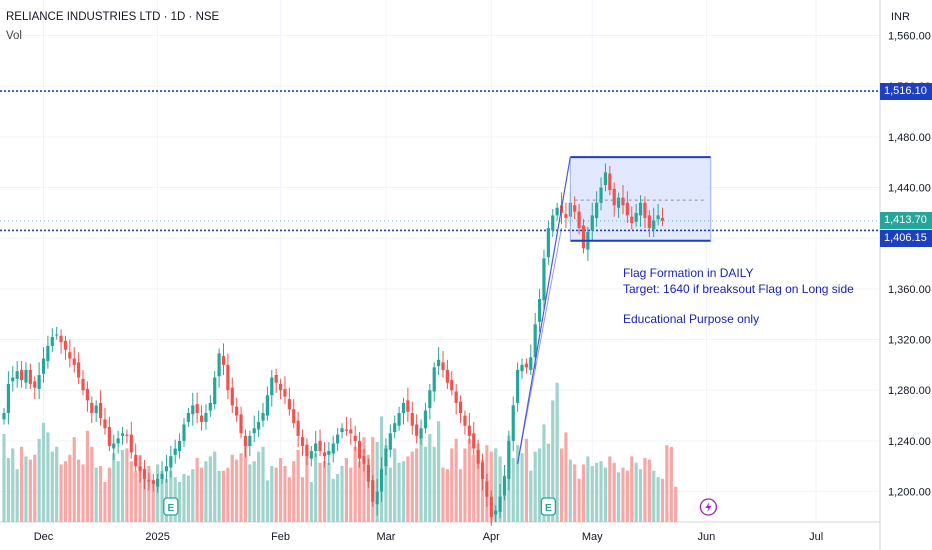 Image resolution: width=932 pixels, height=550 pixels. What do you see at coordinates (909, 189) in the screenshot?
I see `y-tick-label: 1,440.00` at bounding box center [909, 189].